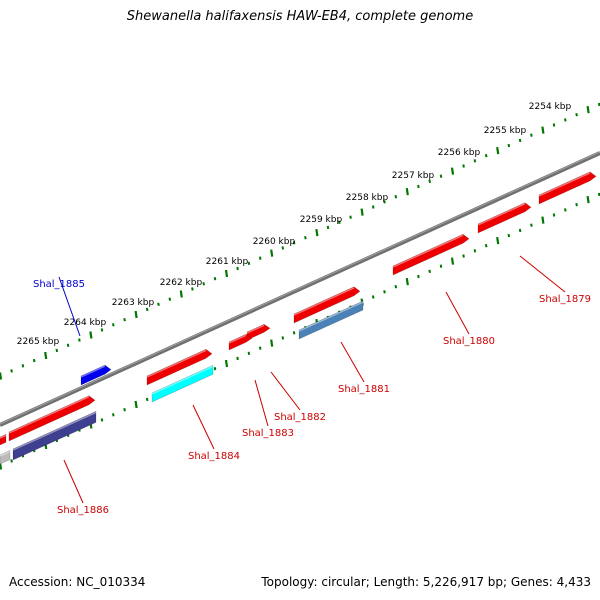  Describe the element at coordinates (367, 198) in the screenshot. I see `tick-label: 2258 kbp` at that location.